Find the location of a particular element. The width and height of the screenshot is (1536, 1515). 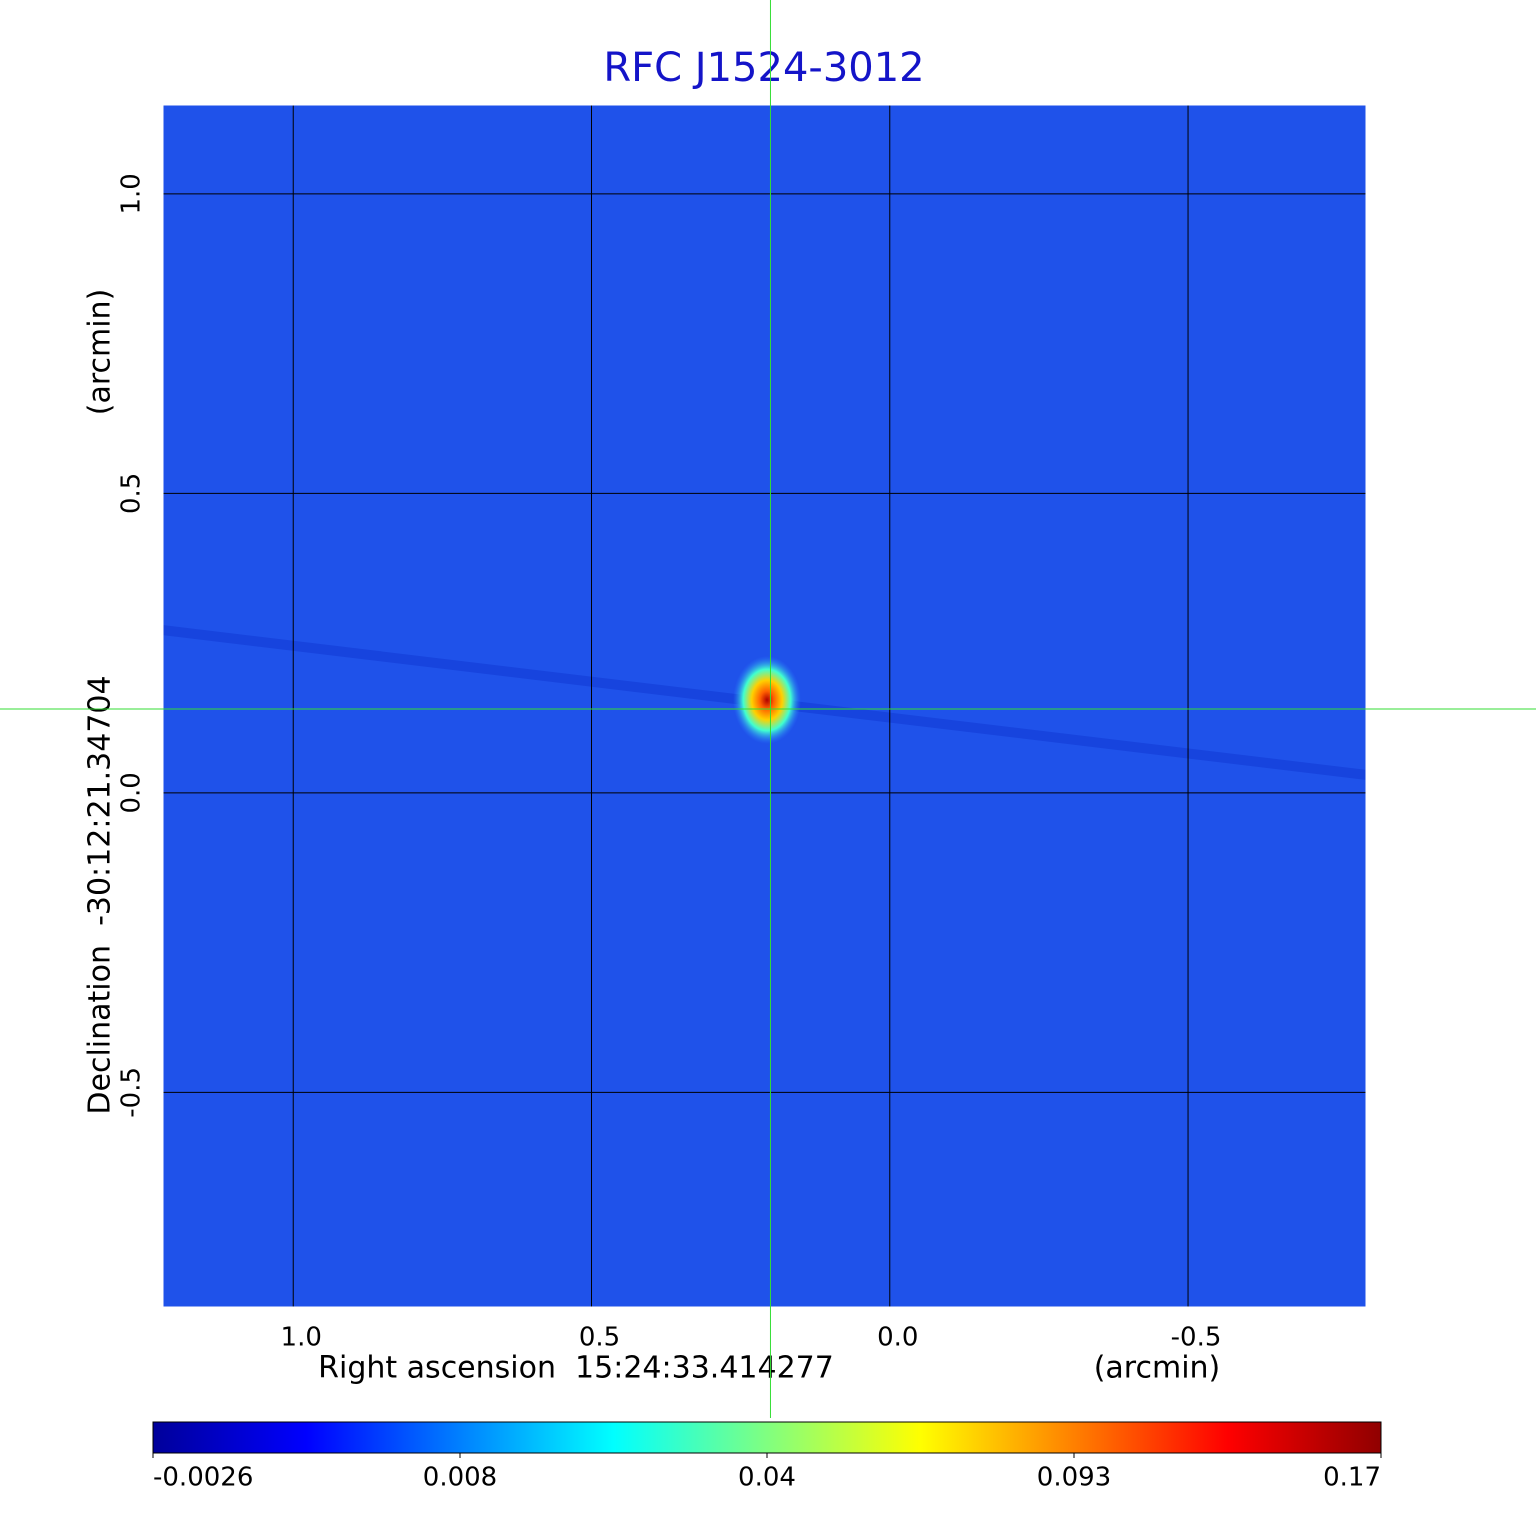

colorbar-tick-label: -0.0026 is located at coordinates (203, 1478).